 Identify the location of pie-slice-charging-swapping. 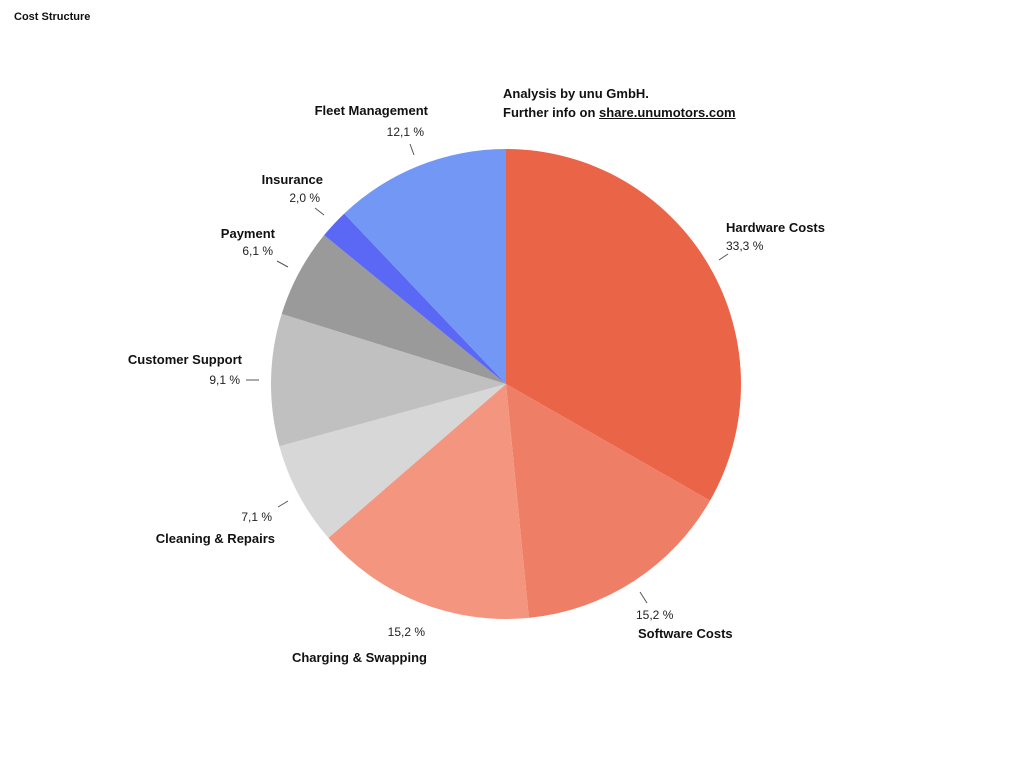
(428, 502).